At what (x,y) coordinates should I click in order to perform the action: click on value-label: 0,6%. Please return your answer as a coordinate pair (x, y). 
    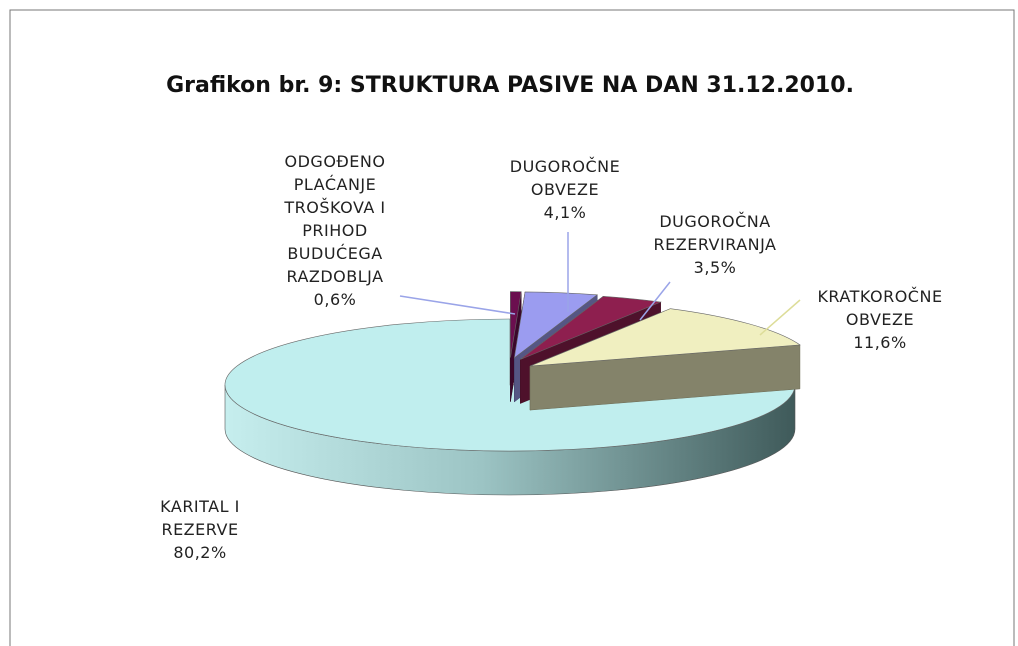
    Looking at the image, I should click on (335, 299).